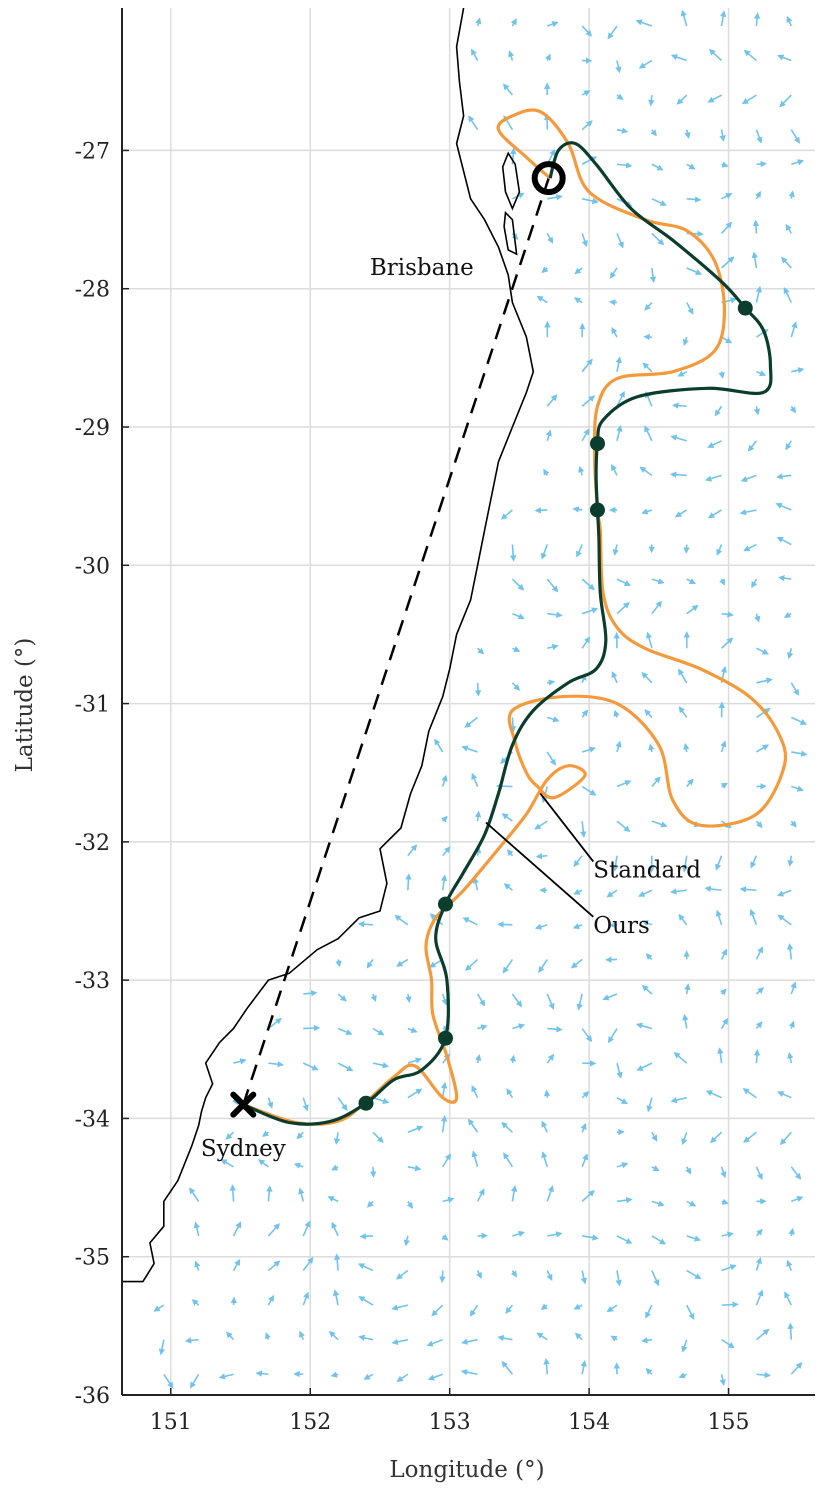 Image resolution: width=830 pixels, height=1500 pixels. I want to click on start-marker, so click(243, 1104).